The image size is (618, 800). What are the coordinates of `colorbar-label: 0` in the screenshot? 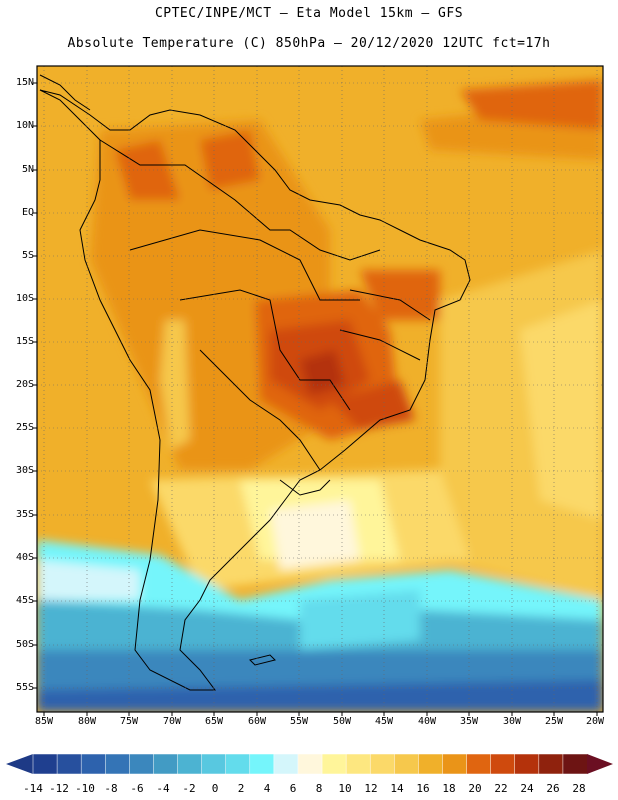 It's located at (215, 788).